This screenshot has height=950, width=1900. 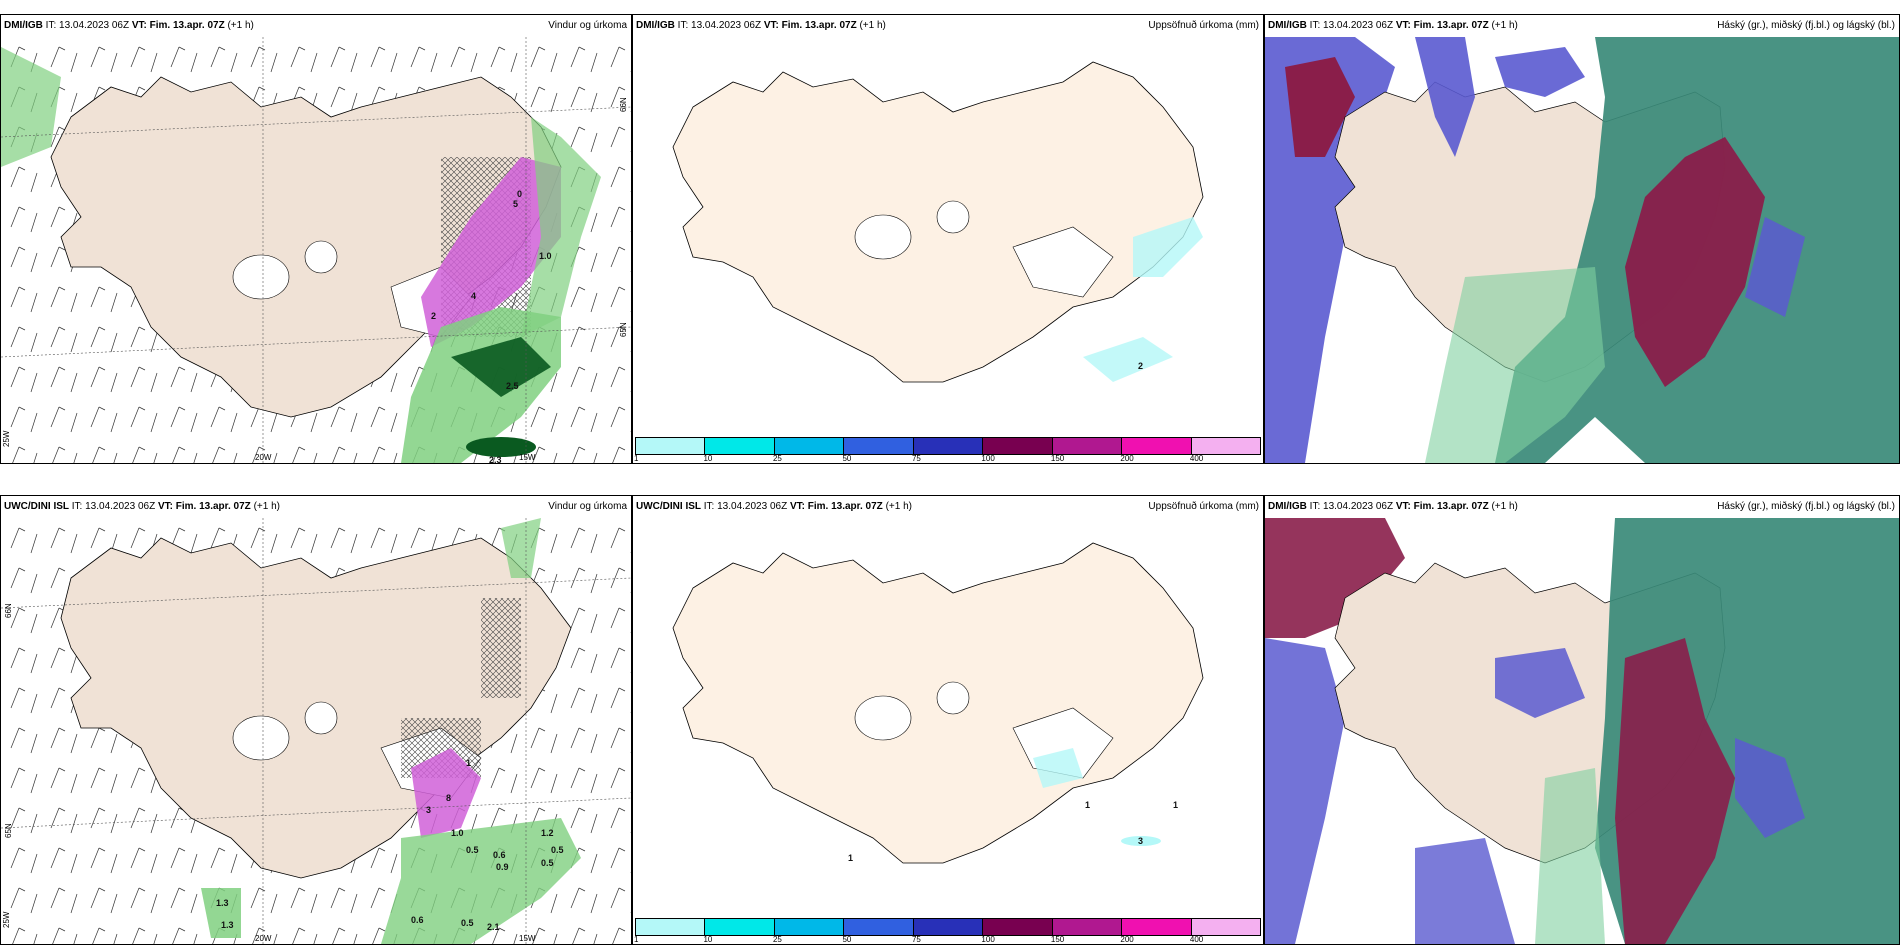 What do you see at coordinates (947, 458) in the screenshot?
I see `colorbar-labels: 1 10 25 50 75 100 150 200 400` at bounding box center [947, 458].